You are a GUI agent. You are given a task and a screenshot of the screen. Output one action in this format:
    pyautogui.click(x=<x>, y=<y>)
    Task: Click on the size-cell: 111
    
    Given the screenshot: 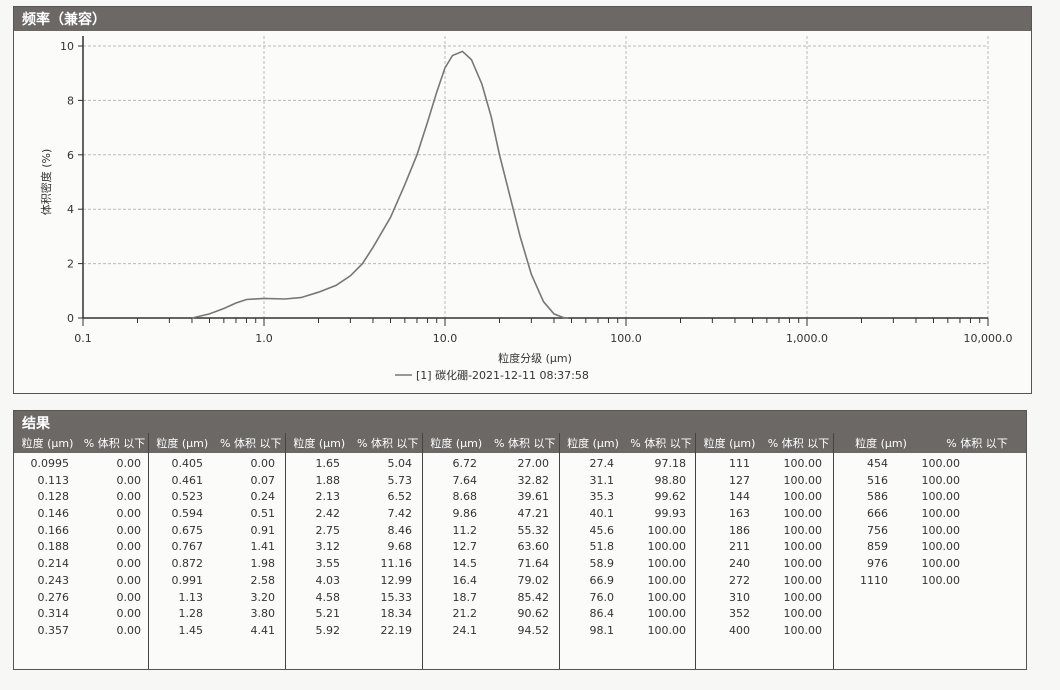 What is the action you would take?
    pyautogui.click(x=739, y=463)
    